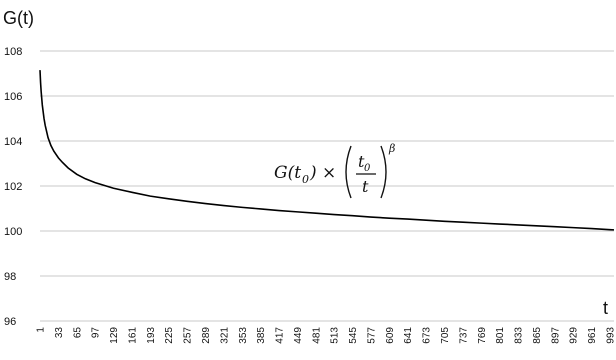  I want to click on x-tick-label: 193, so click(151, 335).